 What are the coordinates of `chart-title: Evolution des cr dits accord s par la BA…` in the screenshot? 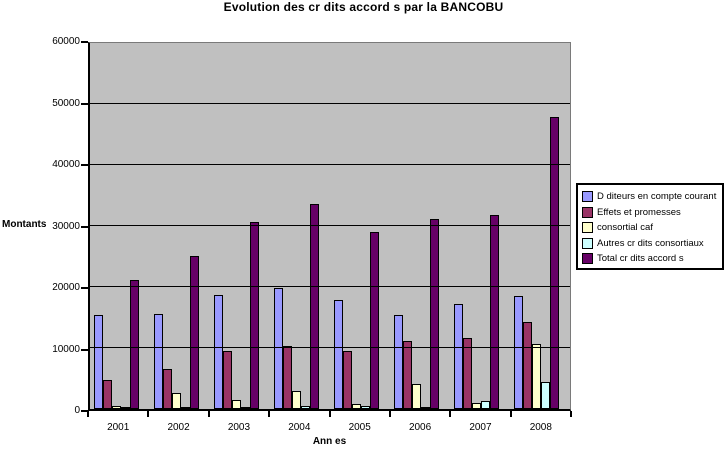 It's located at (363, 7).